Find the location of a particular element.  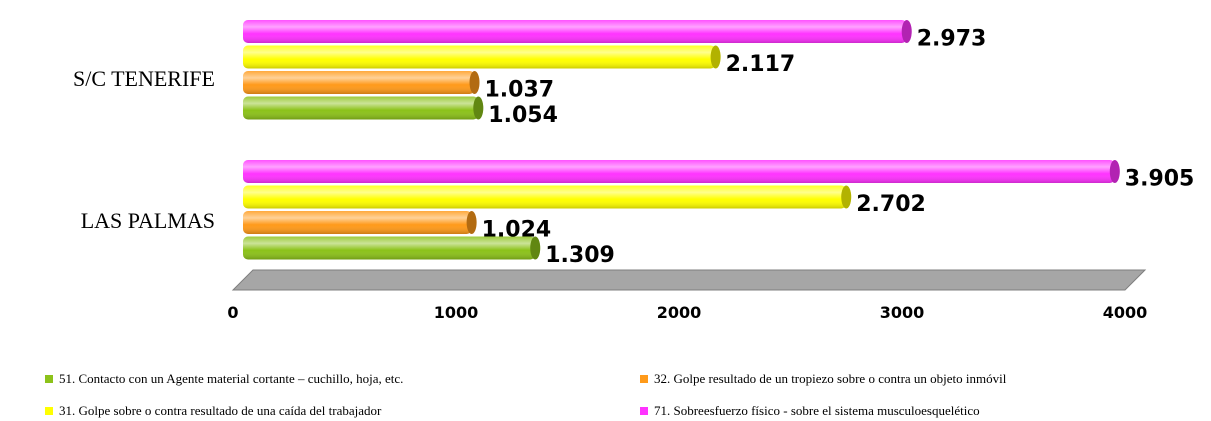

x-tick-label: 2000 is located at coordinates (679, 312).